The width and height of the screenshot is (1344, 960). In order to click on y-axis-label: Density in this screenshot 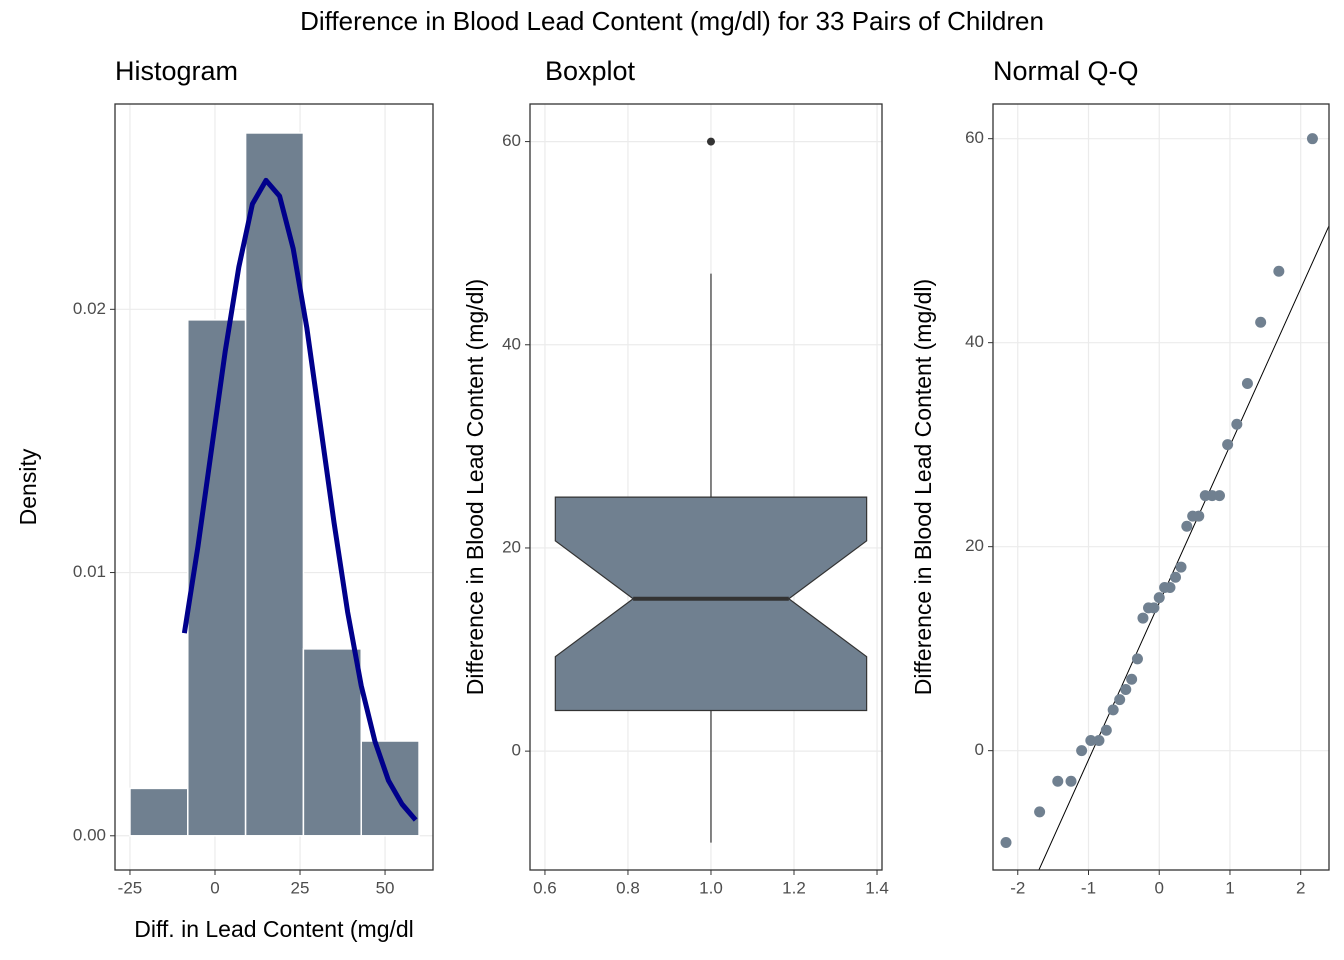, I will do `click(28, 486)`.